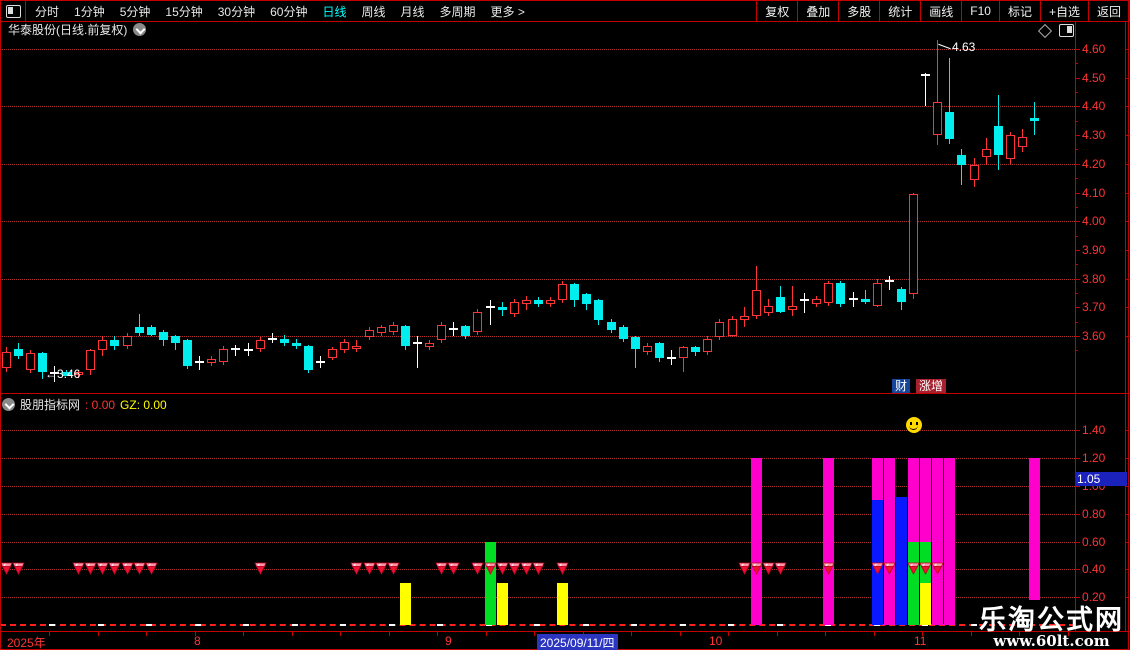 The width and height of the screenshot is (1130, 650). I want to click on toolbar-button-统计: 统计, so click(899, 11).